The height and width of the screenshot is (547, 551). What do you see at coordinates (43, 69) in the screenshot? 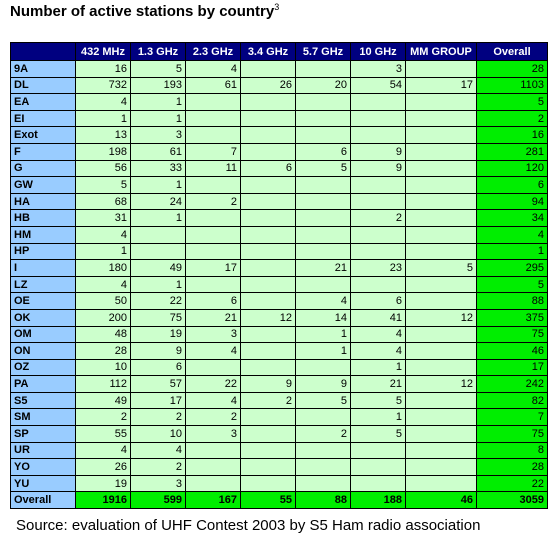
I see `row-label: 9A` at bounding box center [43, 69].